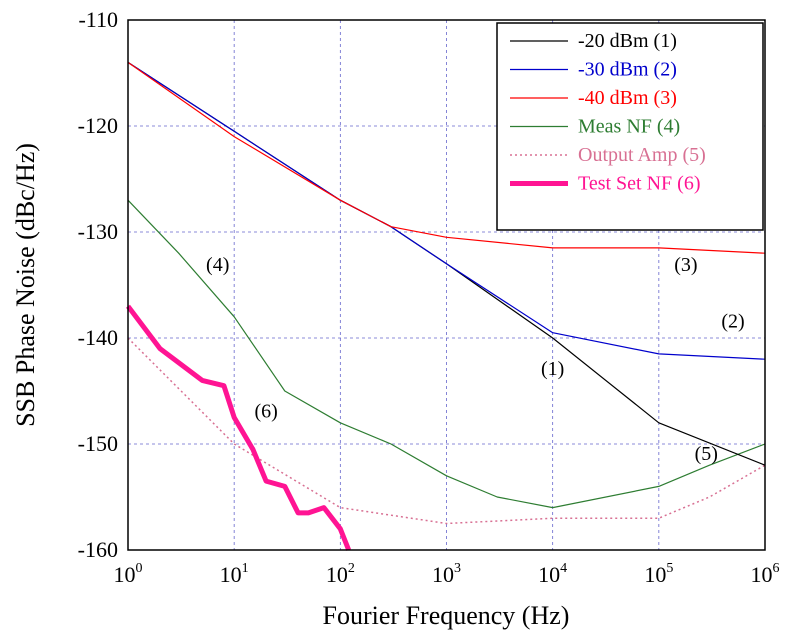 The image size is (789, 643). Describe the element at coordinates (128, 574) in the screenshot. I see `x-tick-label: 10⁰` at that location.